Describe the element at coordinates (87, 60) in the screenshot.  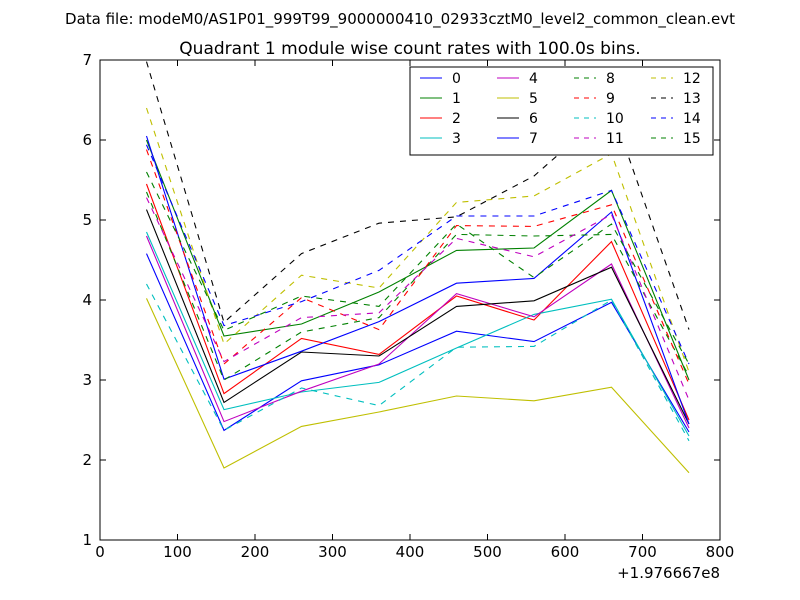
I see `y-tick-label: 7` at that location.